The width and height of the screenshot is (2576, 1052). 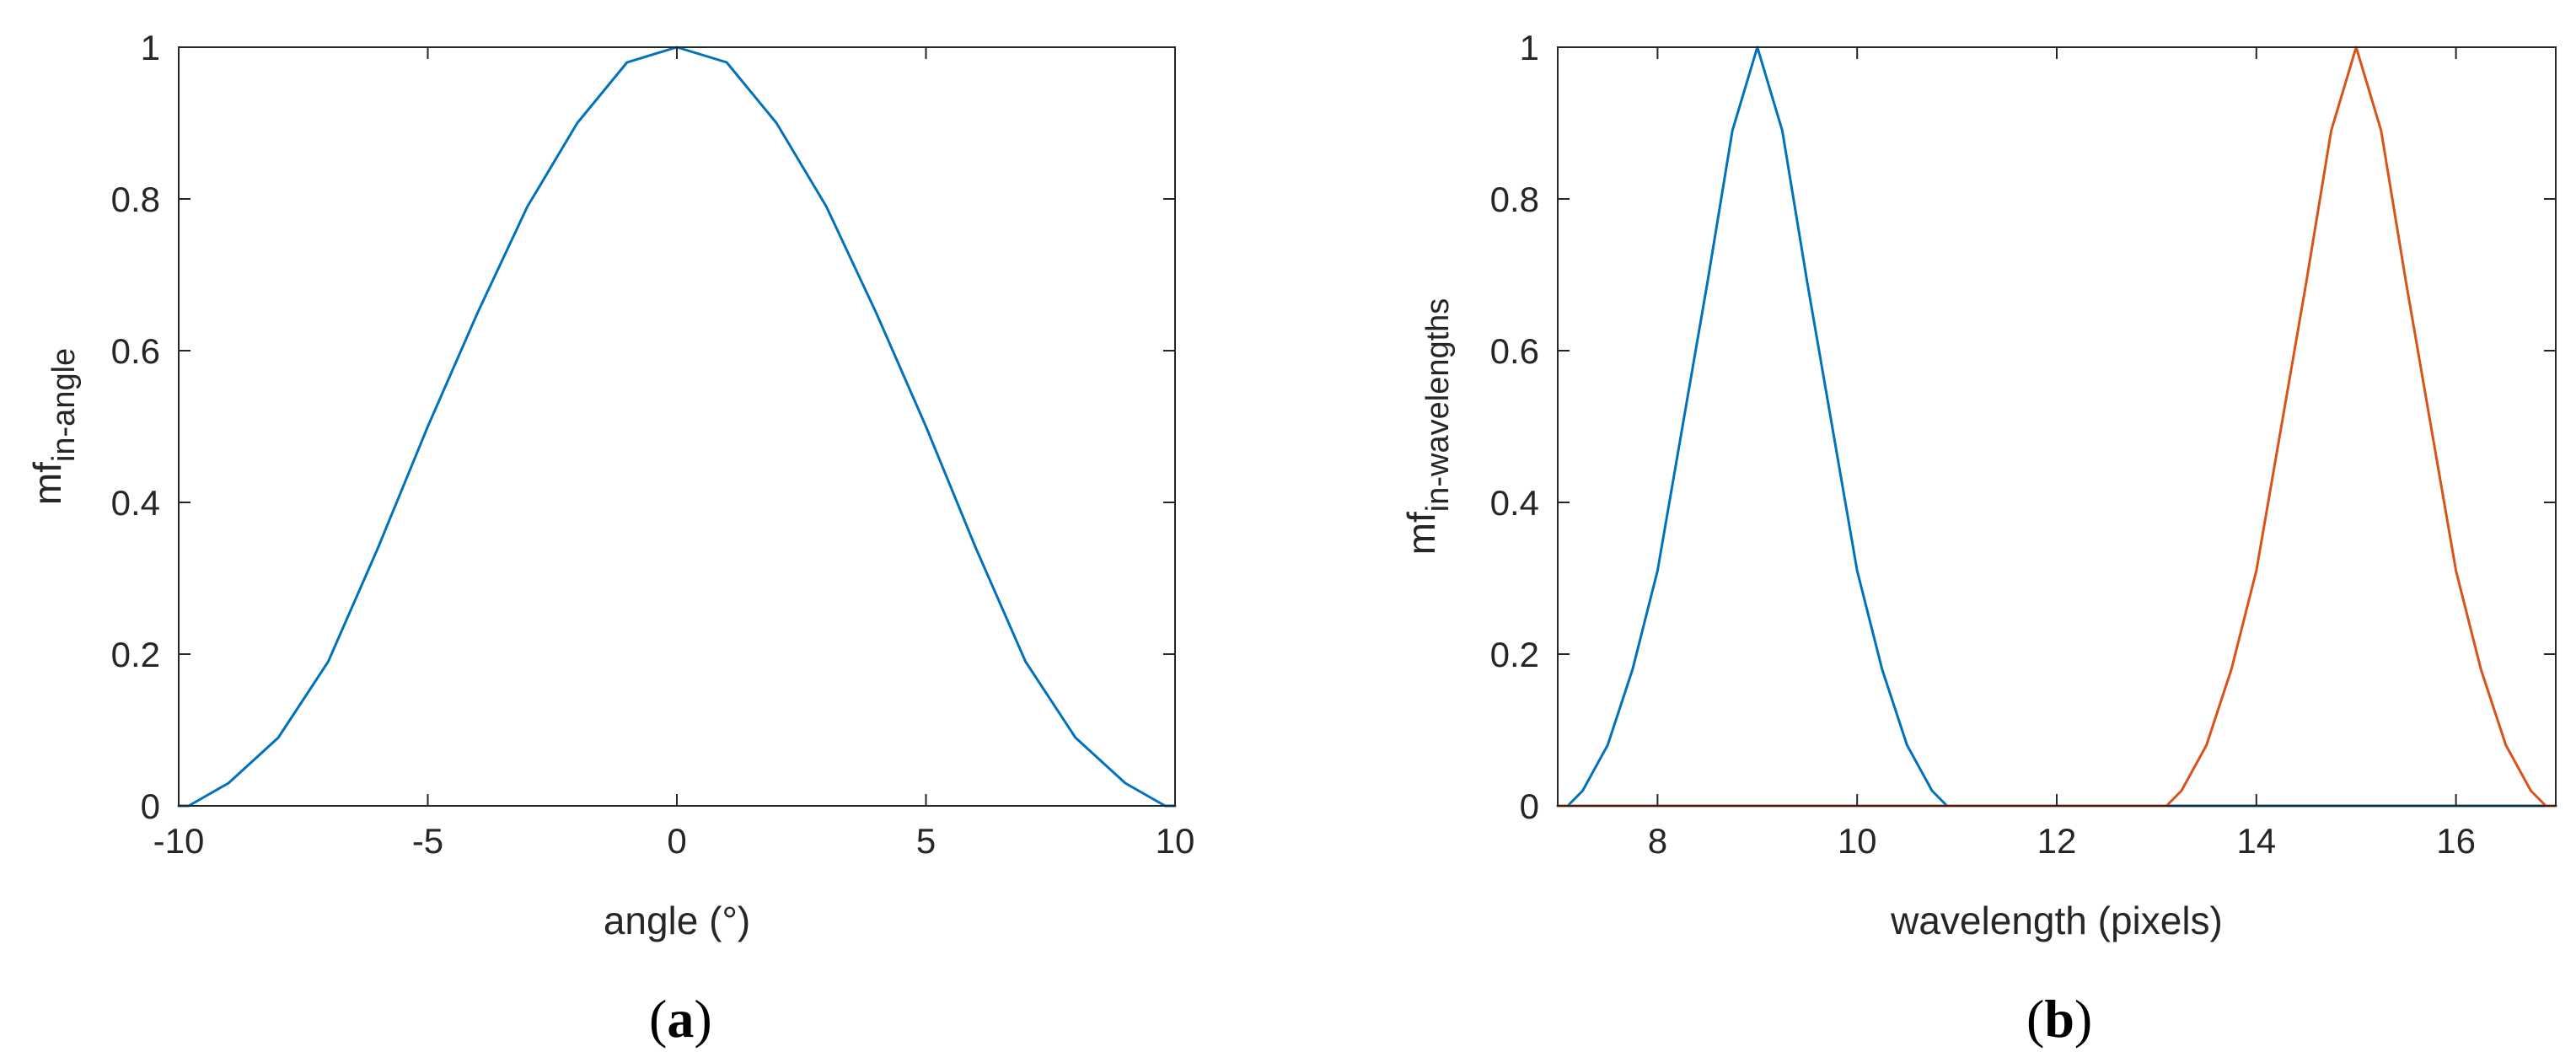 I want to click on x-tick-label: 0, so click(x=676, y=841).